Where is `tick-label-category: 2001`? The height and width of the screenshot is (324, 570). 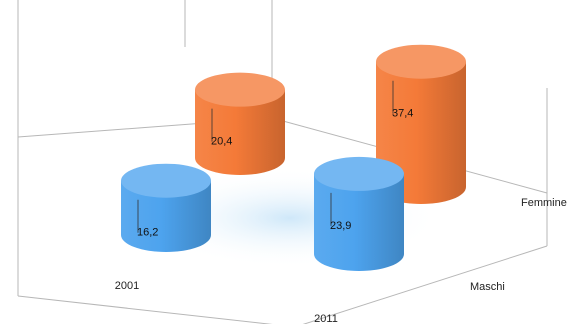 tick-label-category: 2001 is located at coordinates (127, 286).